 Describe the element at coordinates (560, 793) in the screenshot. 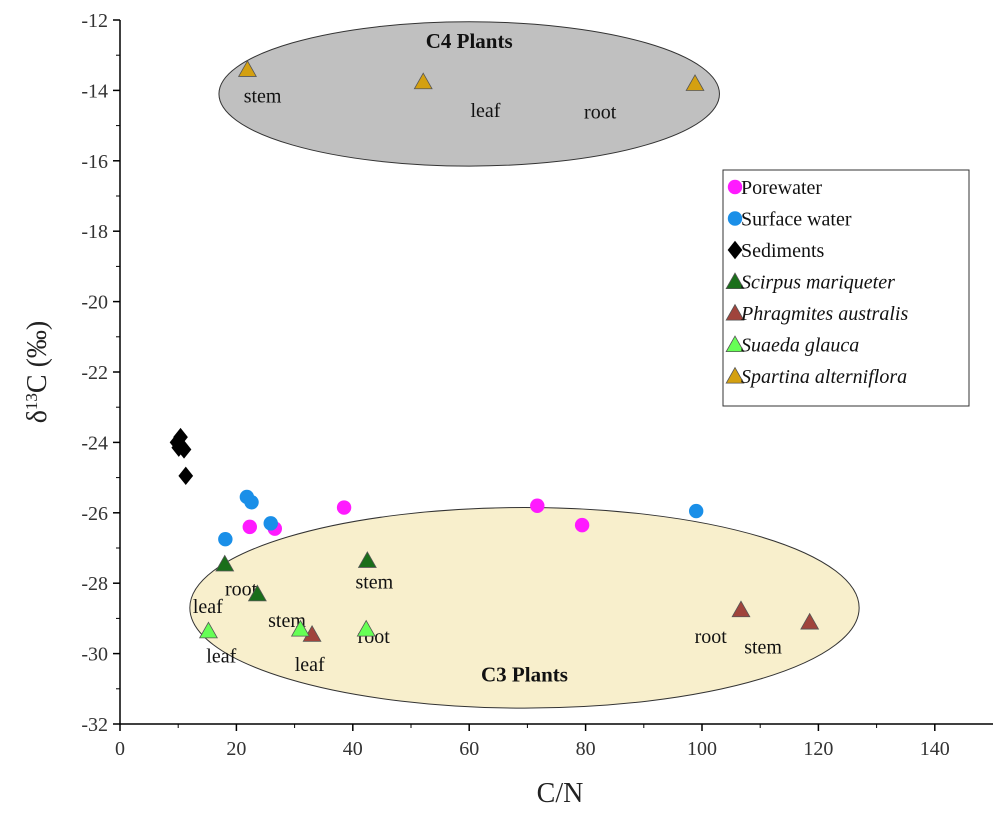

I see `x-axis-title: C/N` at that location.